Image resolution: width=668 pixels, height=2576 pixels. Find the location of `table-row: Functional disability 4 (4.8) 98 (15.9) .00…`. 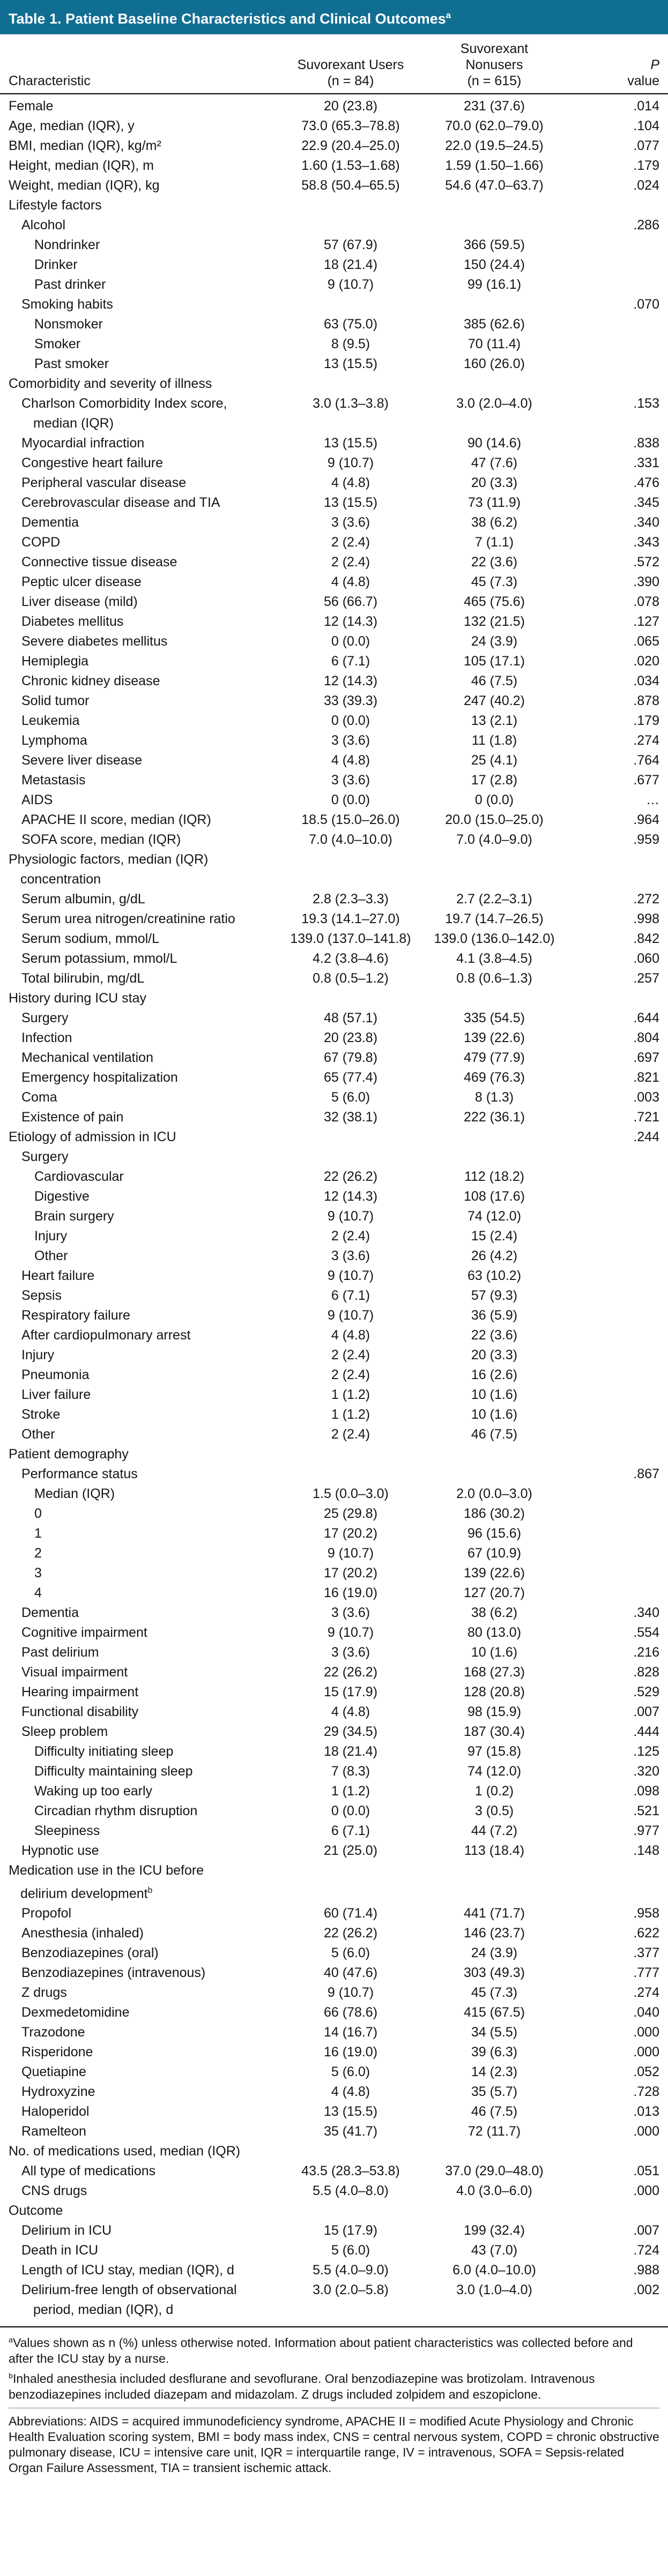

table-row: Functional disability 4 (4.8) 98 (15.9) .00… is located at coordinates (334, 1712).